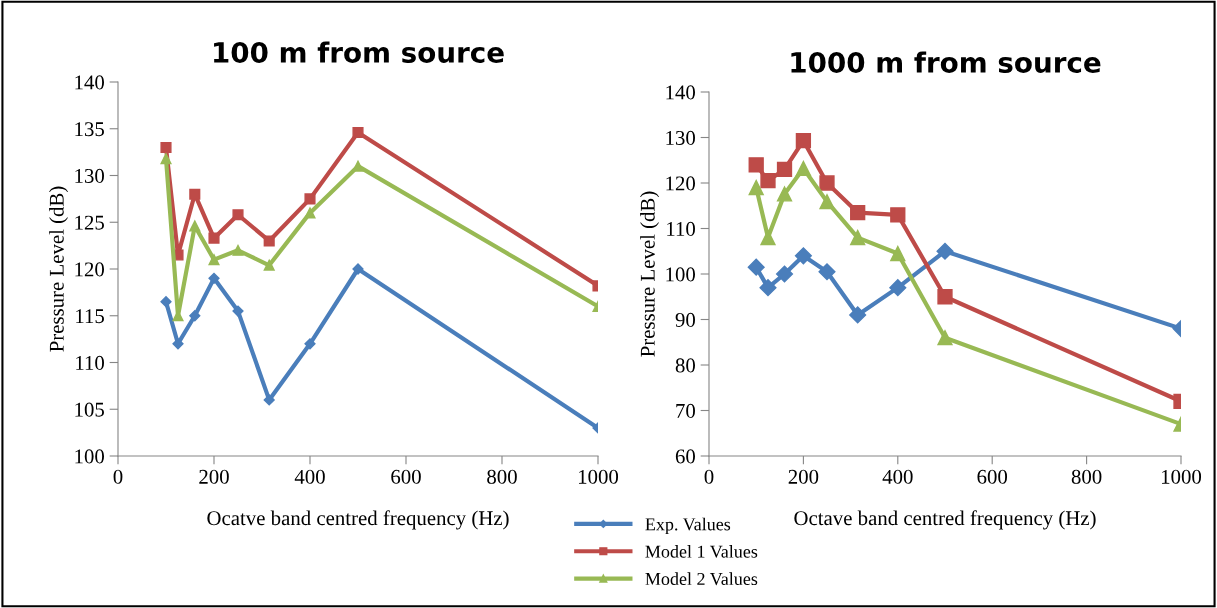 This screenshot has width=1217, height=608. Describe the element at coordinates (89, 409) in the screenshot. I see `y-tick-label: 105` at that location.